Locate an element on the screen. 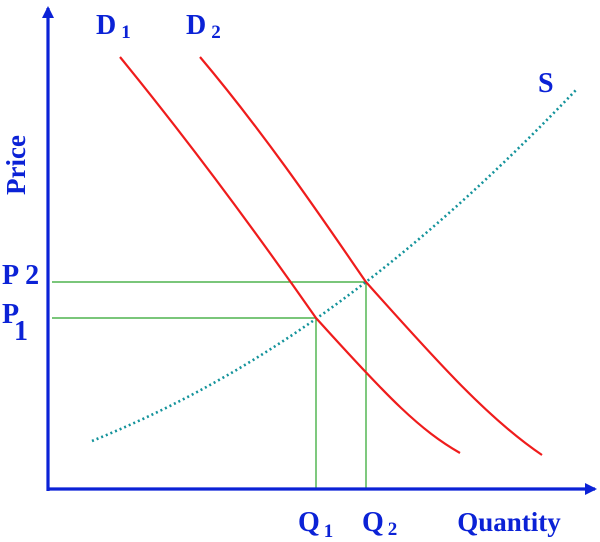  p1-letter: P is located at coordinates (10, 314).